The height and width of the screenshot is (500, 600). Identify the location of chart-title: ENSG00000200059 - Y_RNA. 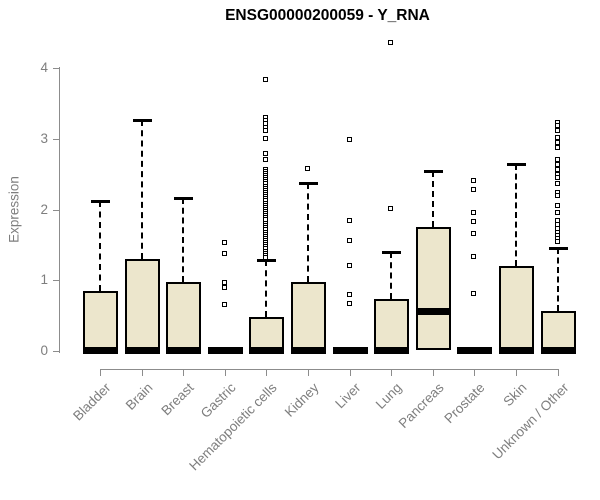
(327, 15).